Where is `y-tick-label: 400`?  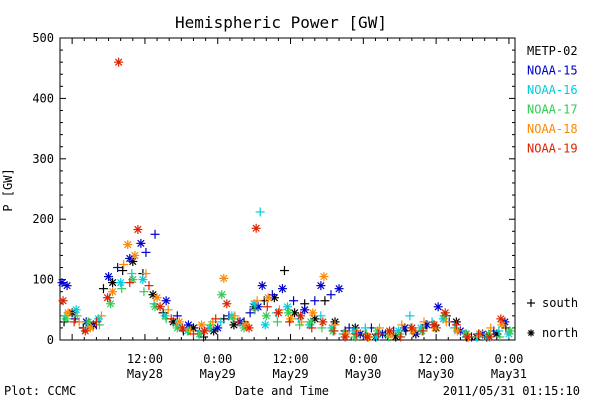
y-tick-label: 400 is located at coordinates (43, 98).